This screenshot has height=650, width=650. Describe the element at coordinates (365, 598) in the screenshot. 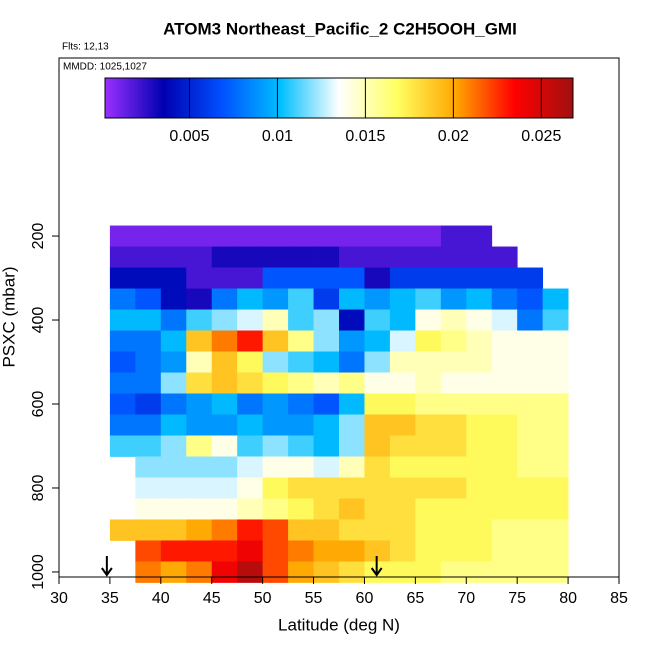

I see `x-tick-label: 60` at that location.